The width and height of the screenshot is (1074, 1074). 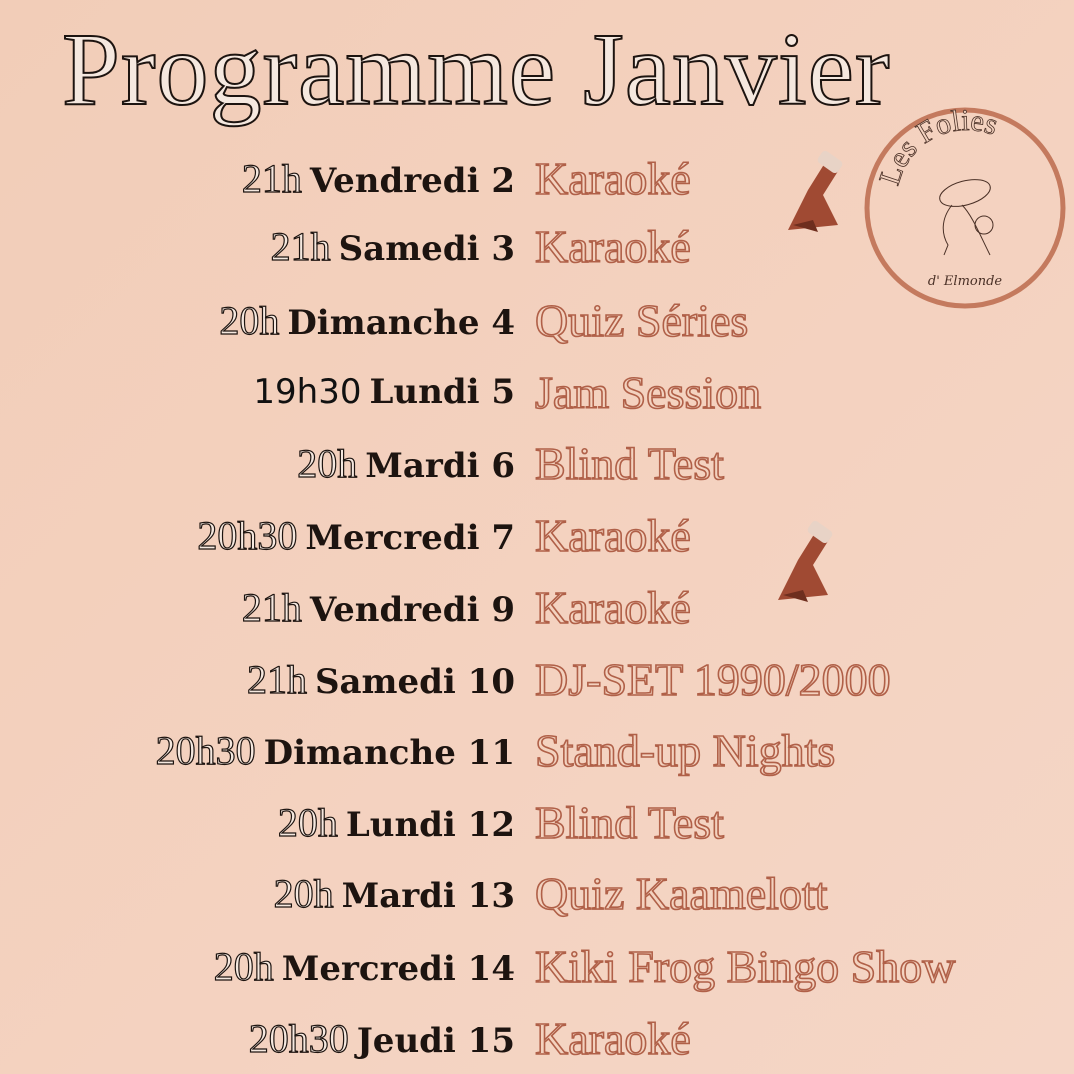 I want to click on page-title: Programme Janvier, so click(x=476, y=69).